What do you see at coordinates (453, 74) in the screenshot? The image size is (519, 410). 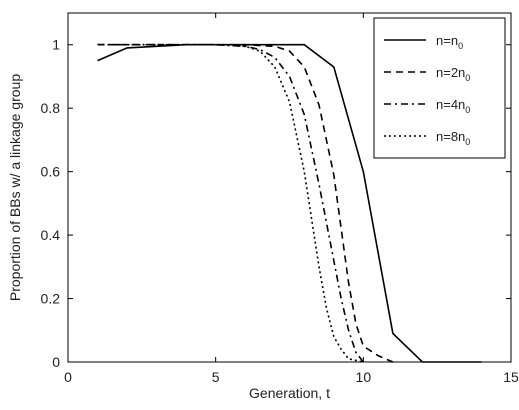 I see `legend-label-2: n=2n0` at bounding box center [453, 74].